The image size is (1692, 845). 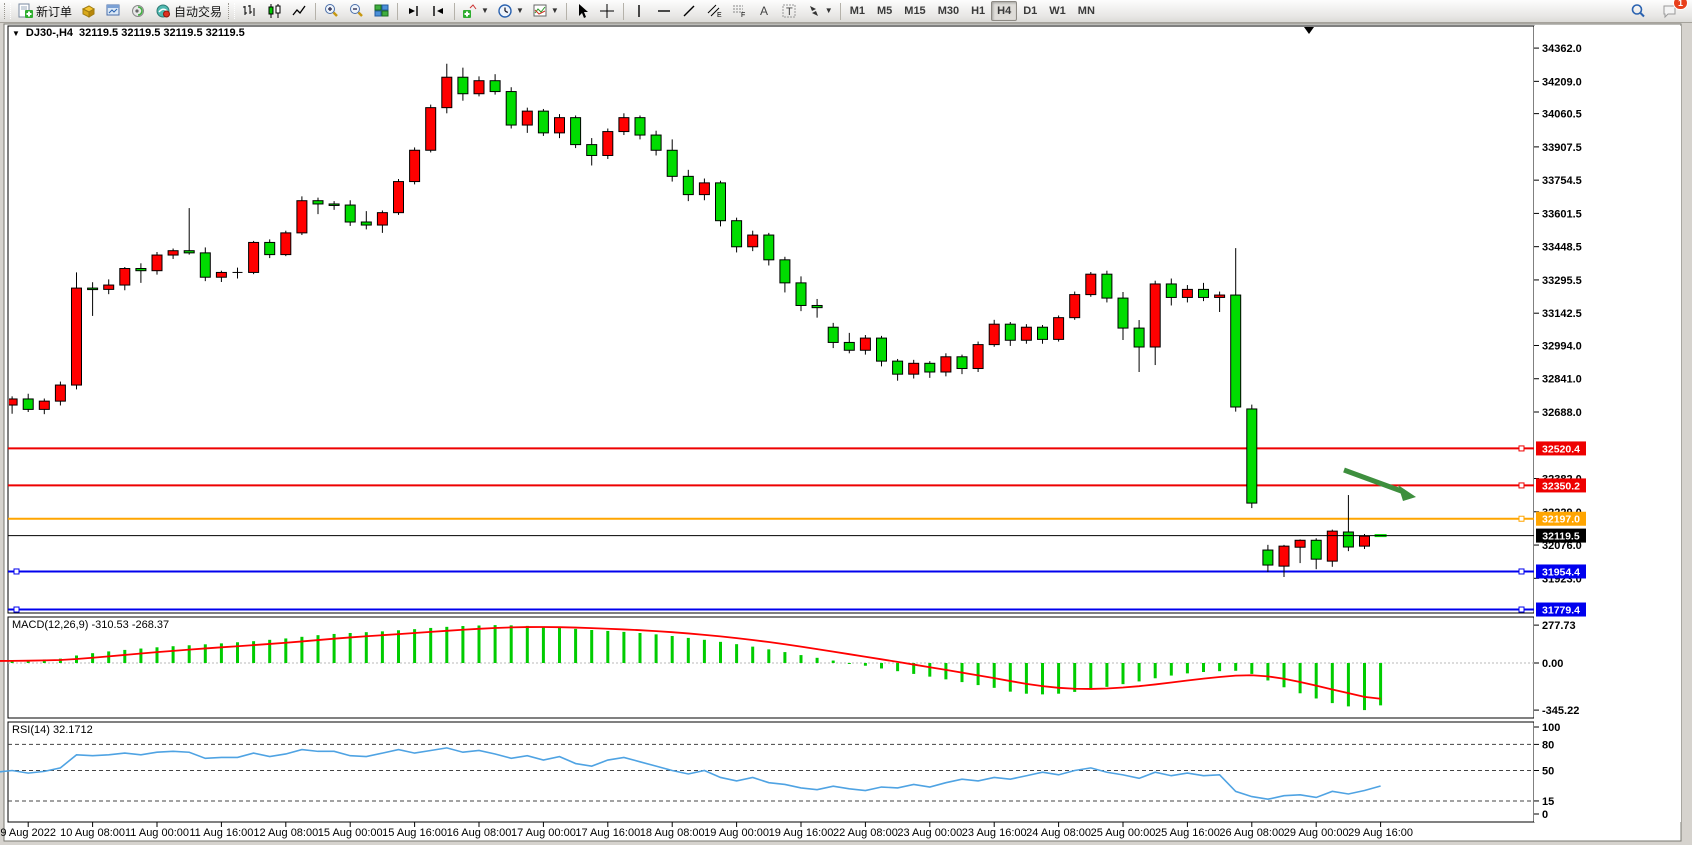 I want to click on timeframe-h4-button: H4, so click(x=1004, y=11).